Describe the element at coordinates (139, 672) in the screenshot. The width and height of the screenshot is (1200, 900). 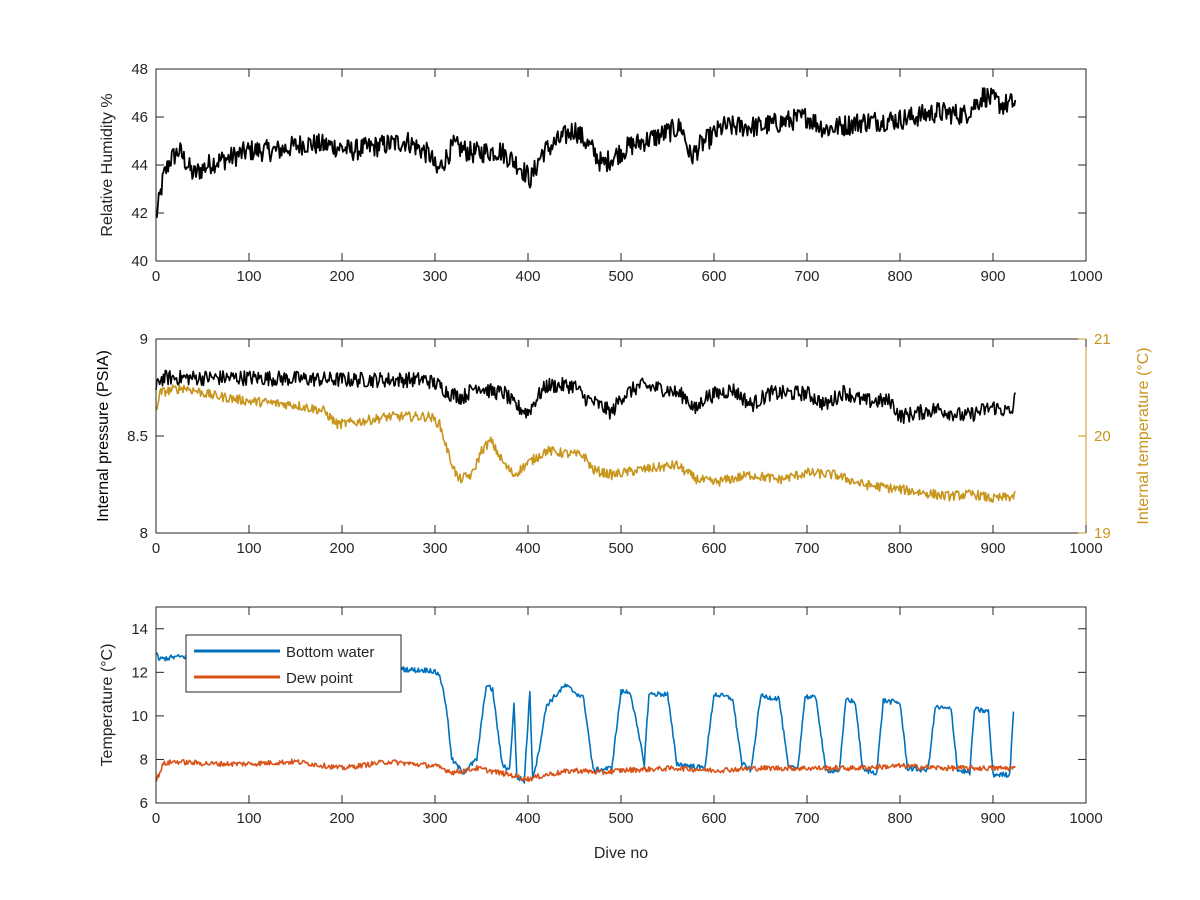
I see `y-tick-label: 12` at that location.